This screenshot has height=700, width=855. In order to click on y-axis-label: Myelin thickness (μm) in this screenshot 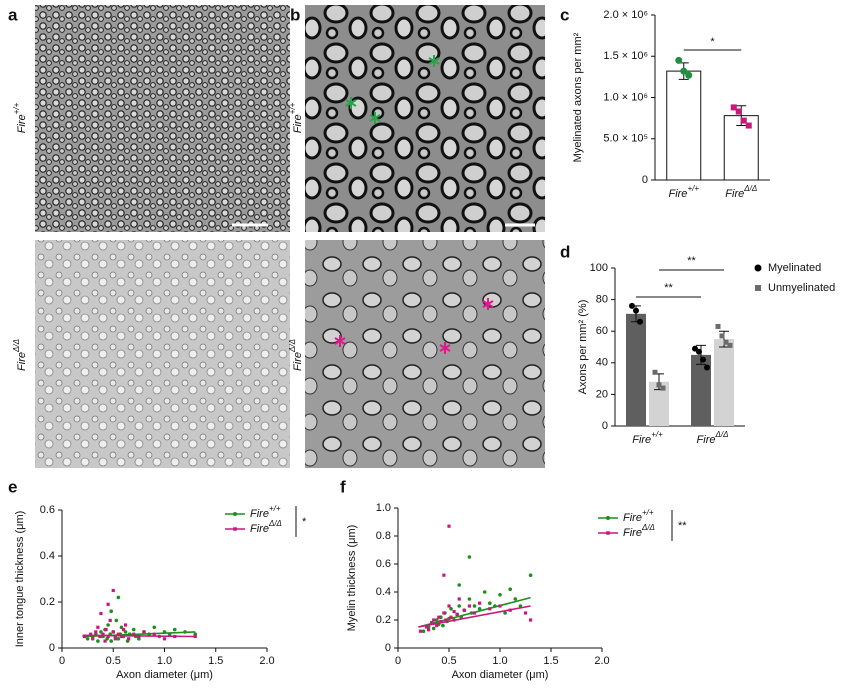, I will do `click(352, 578)`.